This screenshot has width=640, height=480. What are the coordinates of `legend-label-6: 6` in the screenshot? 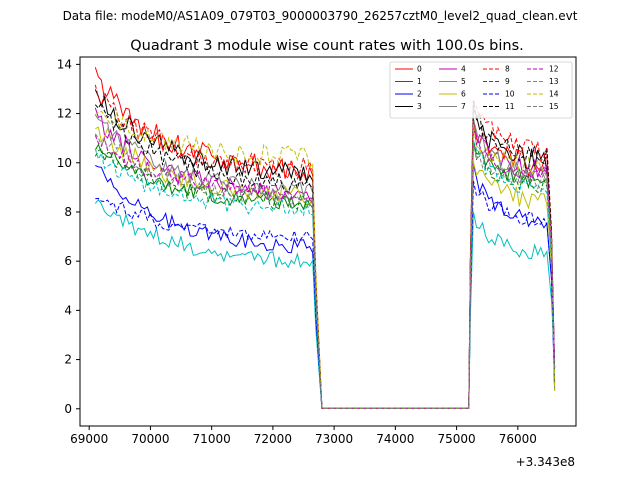 It's located at (463, 94).